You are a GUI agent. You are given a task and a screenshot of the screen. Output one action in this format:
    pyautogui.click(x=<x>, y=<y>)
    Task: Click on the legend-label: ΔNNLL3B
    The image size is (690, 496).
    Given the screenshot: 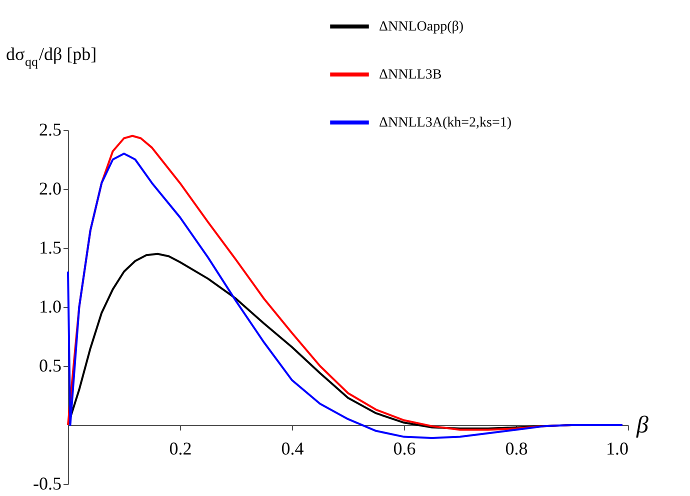 What is the action you would take?
    pyautogui.click(x=410, y=75)
    